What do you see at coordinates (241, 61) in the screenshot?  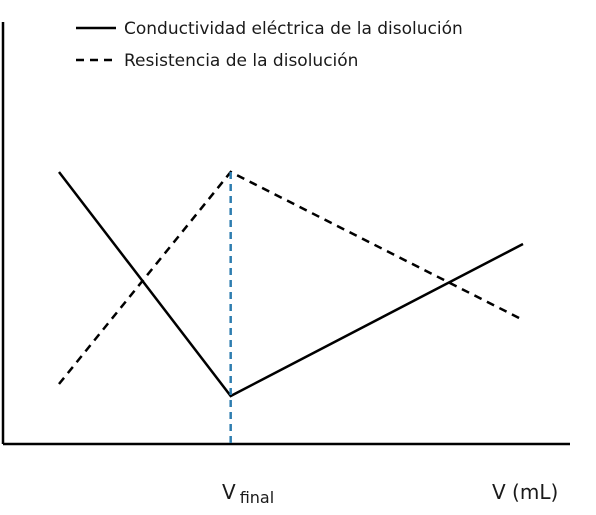 I see `legend-label-resistencia: Resistencia de la disolución` at bounding box center [241, 61].